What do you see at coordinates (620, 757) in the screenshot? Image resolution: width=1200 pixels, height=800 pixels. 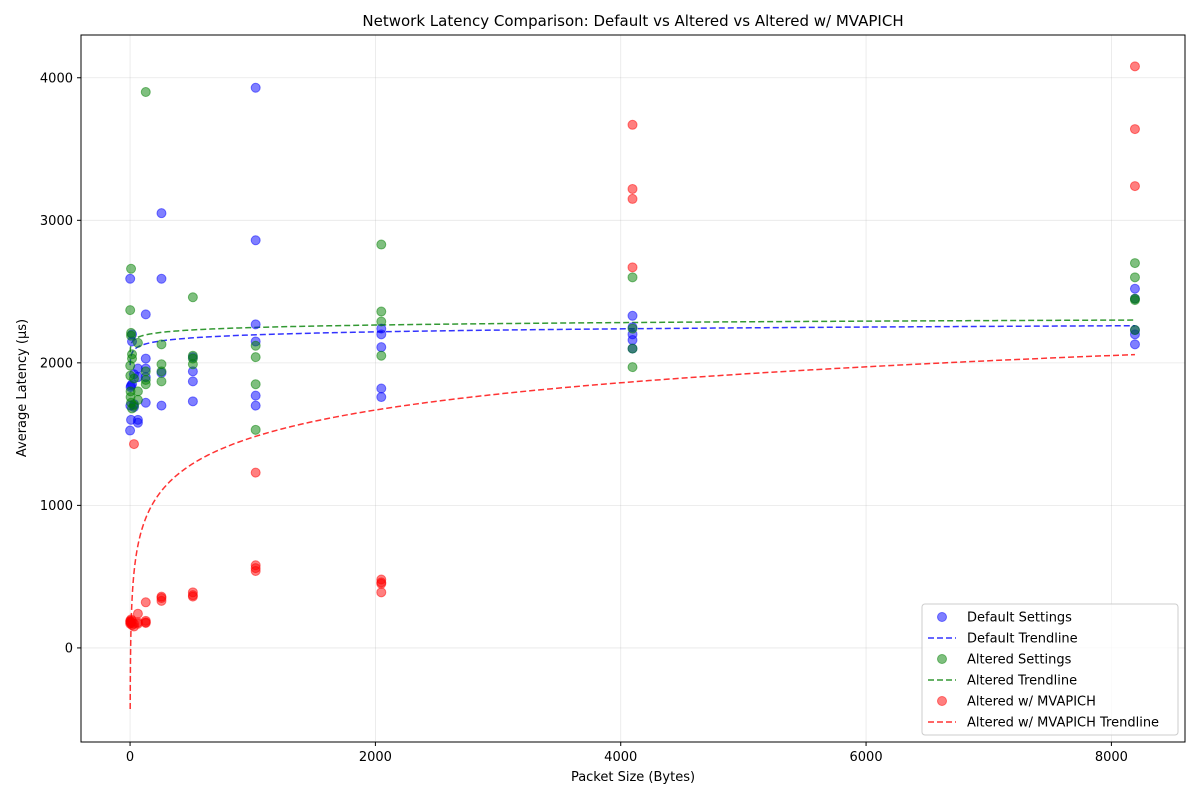 I see `x-tick-label: 4000` at bounding box center [620, 757].